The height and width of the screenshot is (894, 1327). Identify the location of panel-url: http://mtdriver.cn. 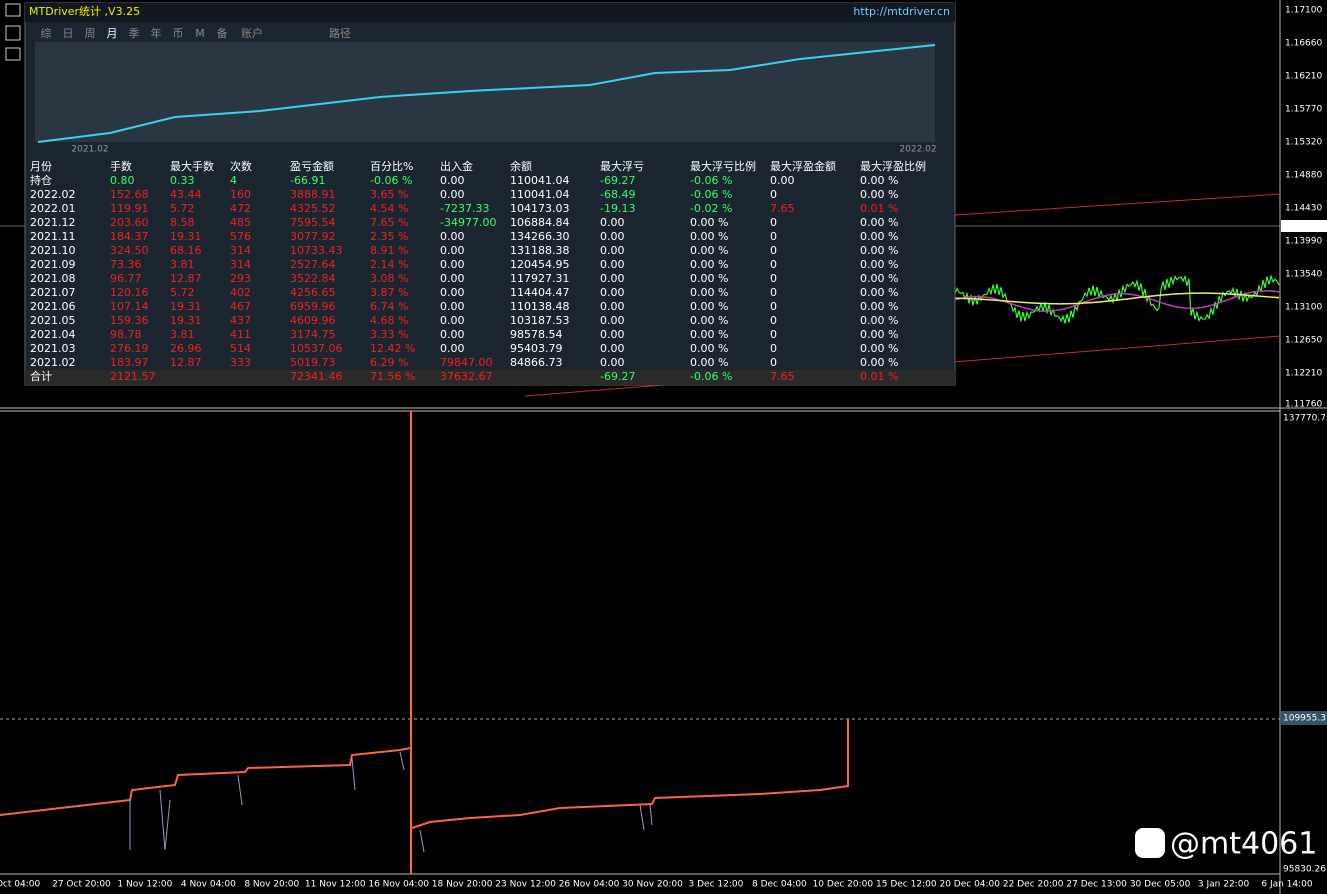
(901, 11).